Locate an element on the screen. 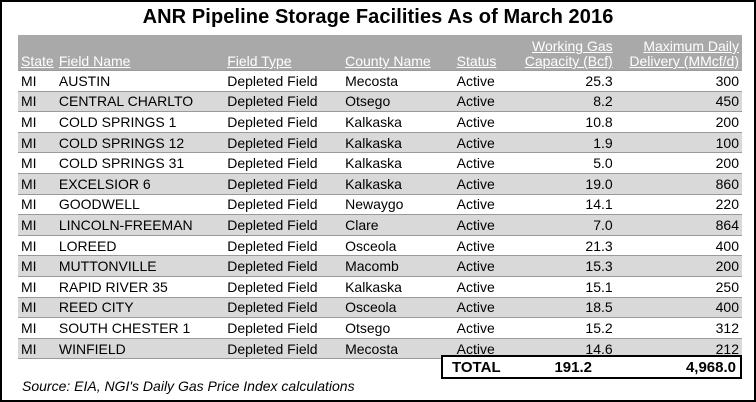  total-delivery: 4,968.0 is located at coordinates (710, 367).